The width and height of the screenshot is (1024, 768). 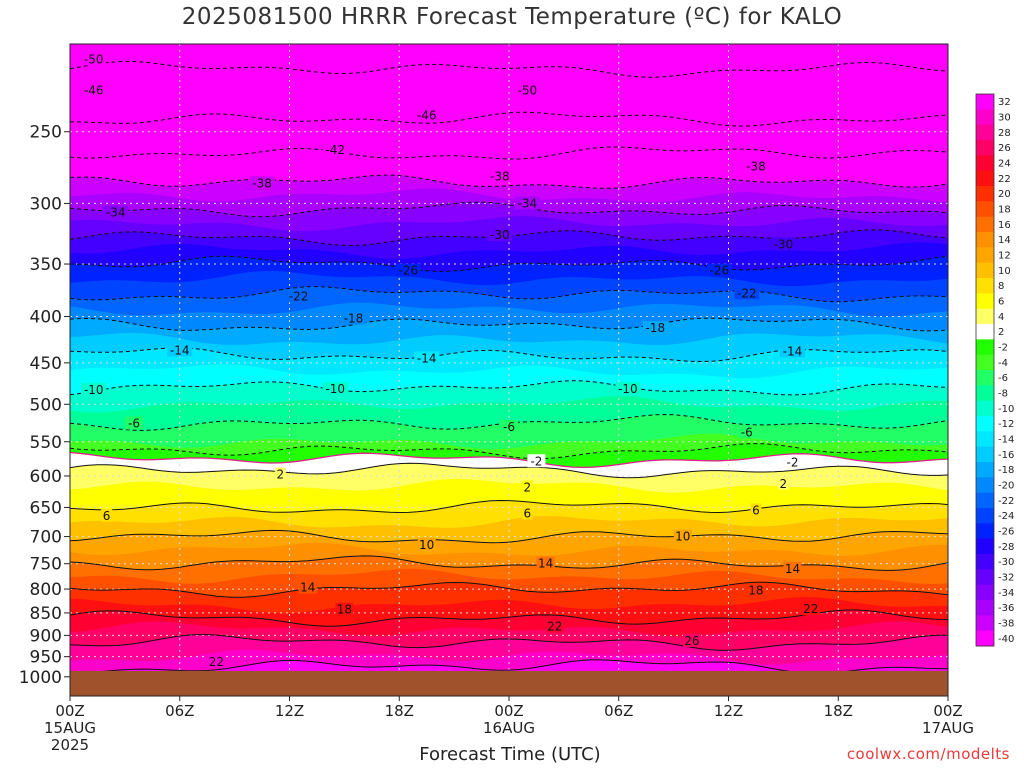 I want to click on colorbar-label: 24, so click(x=1004, y=164).